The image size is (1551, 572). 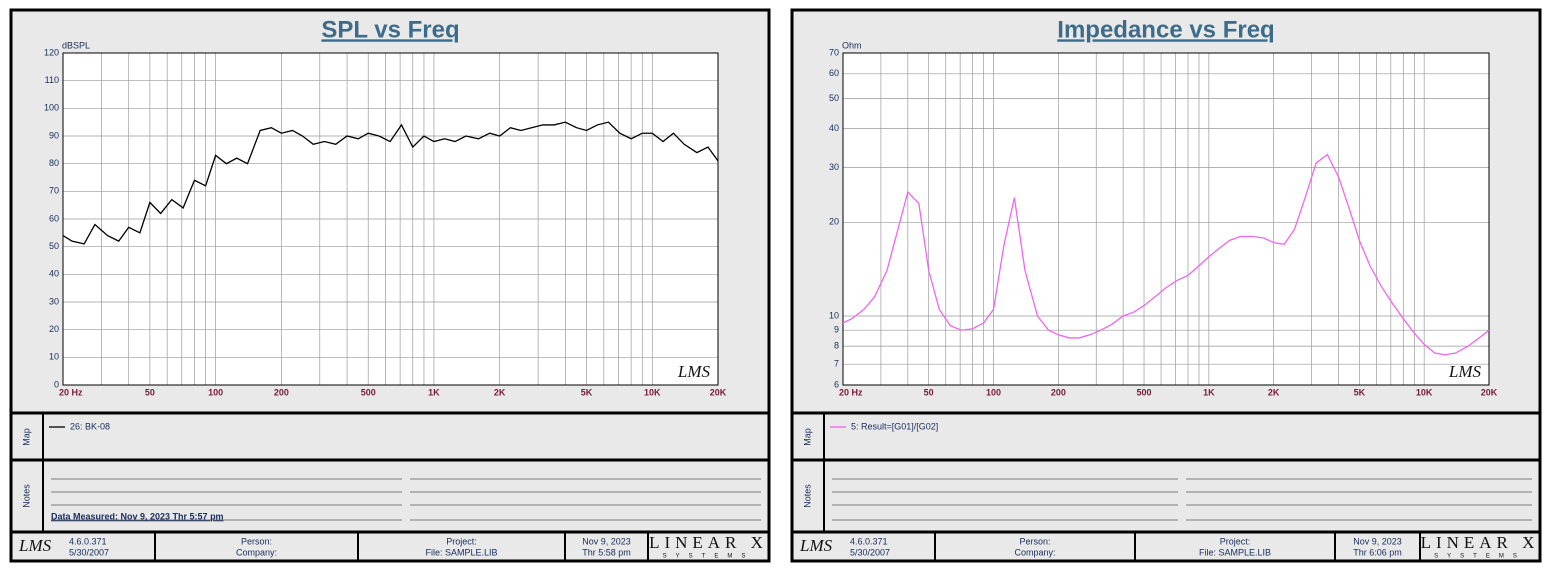 What do you see at coordinates (90, 426) in the screenshot?
I see `legend-label: 26: BK-08` at bounding box center [90, 426].